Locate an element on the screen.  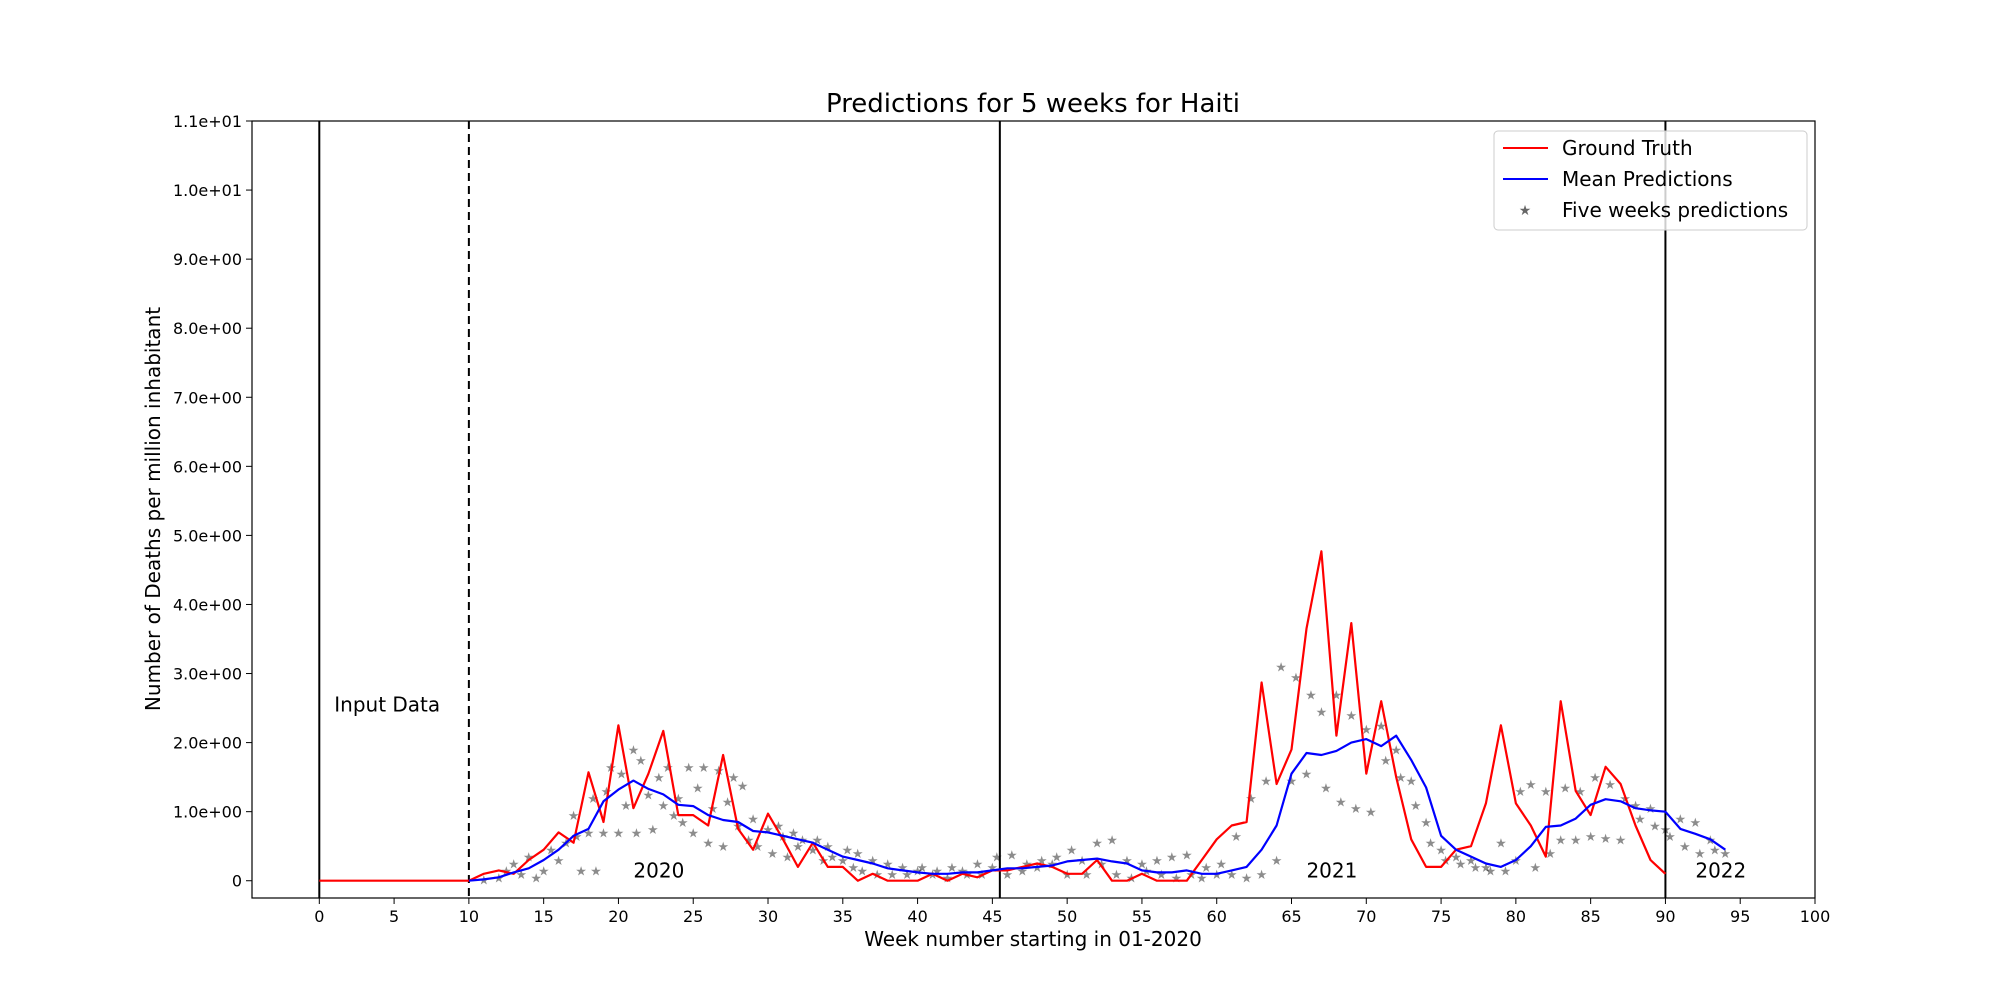
x-tick-label: 35 is located at coordinates (843, 916).